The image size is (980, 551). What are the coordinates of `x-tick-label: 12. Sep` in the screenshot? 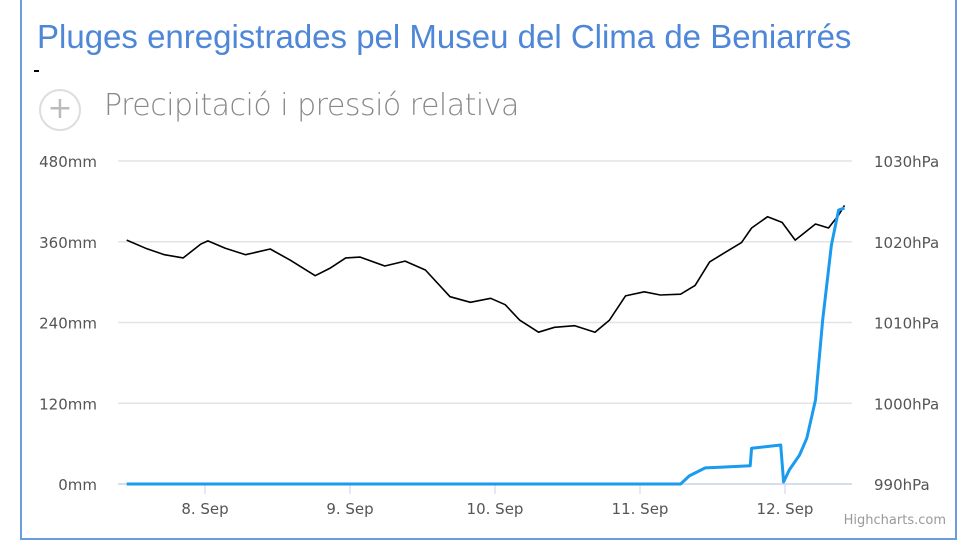 It's located at (785, 509).